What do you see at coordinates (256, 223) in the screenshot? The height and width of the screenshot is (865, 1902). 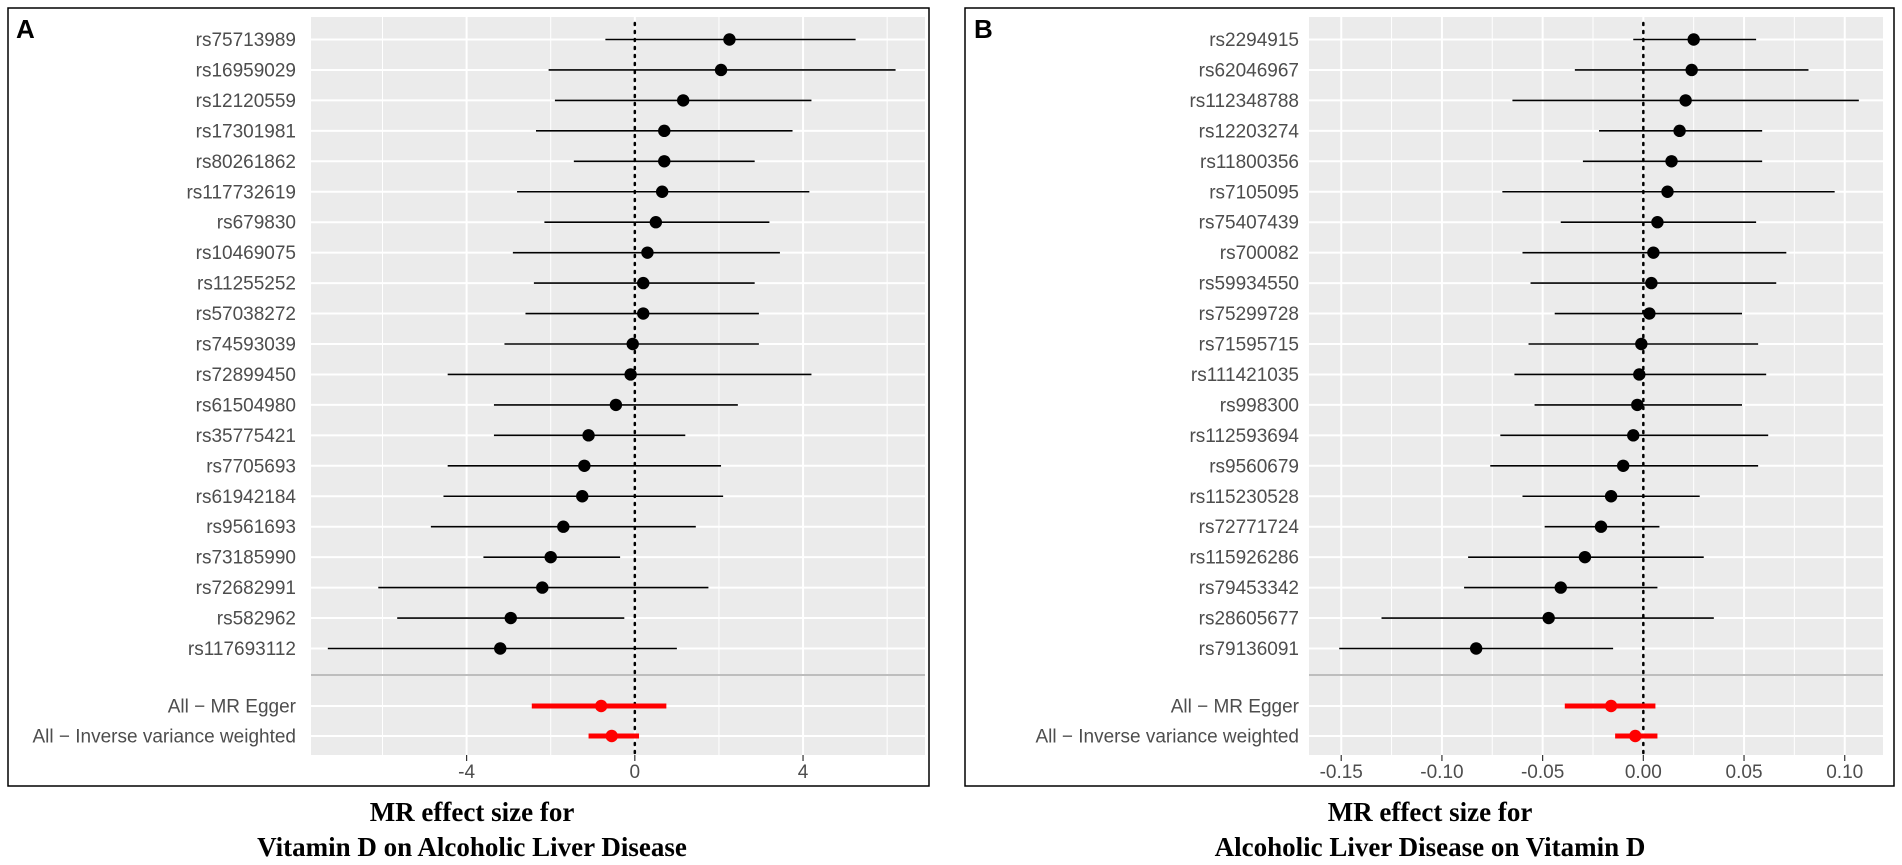 I see `snp-label: rs679830` at bounding box center [256, 223].